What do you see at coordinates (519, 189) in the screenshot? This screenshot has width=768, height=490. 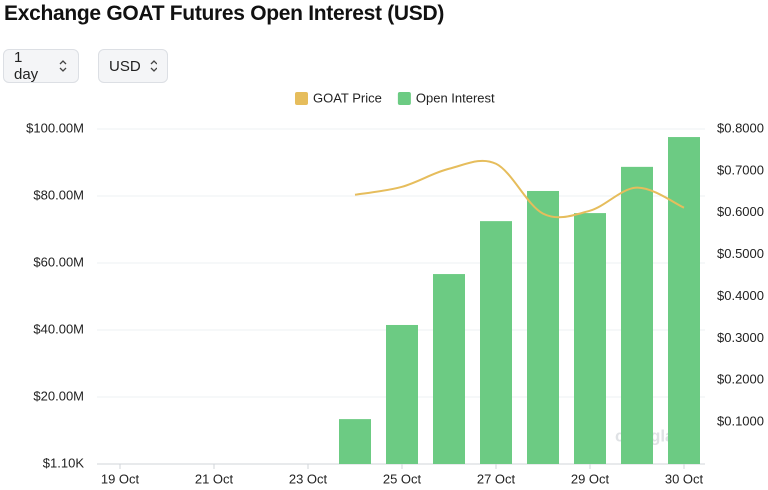 I see `price-line` at bounding box center [519, 189].